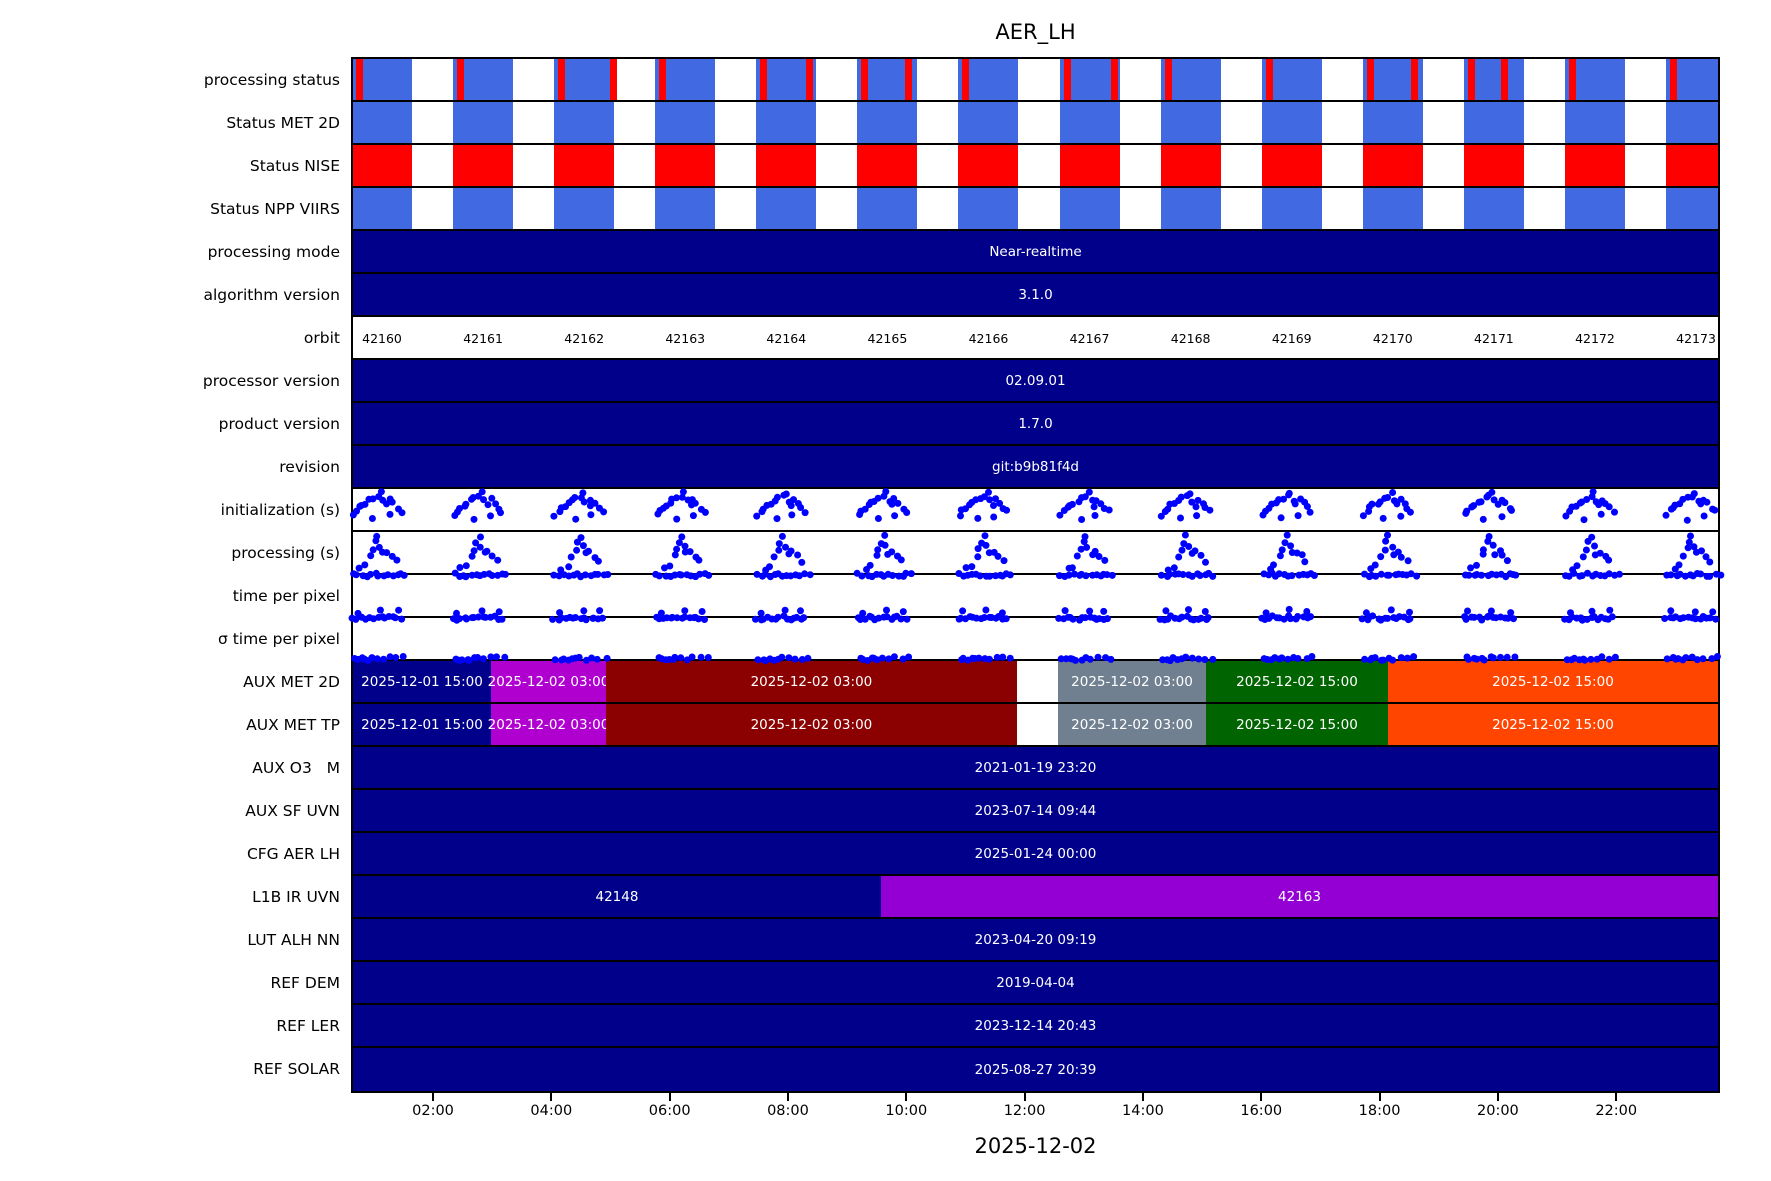  I want to click on segment-text: 42148, so click(617, 896).